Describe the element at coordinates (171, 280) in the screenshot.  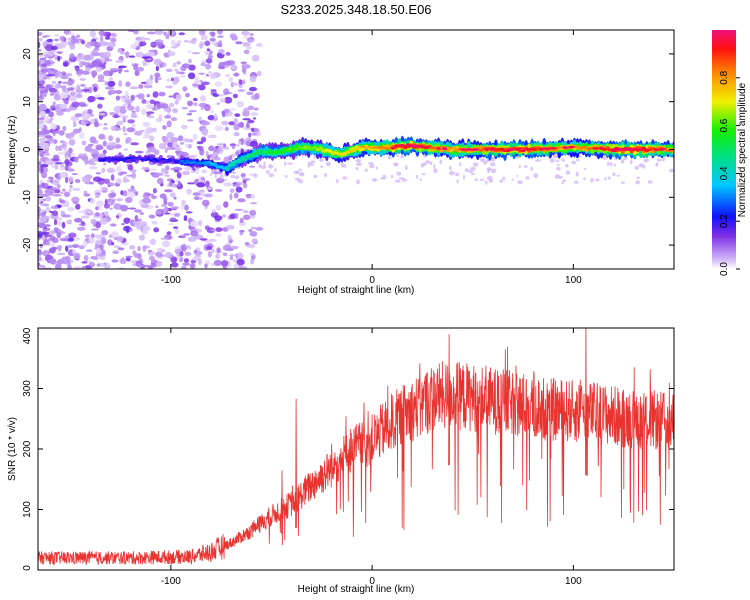
I see `spectrogram-xtick-label: -100` at that location.